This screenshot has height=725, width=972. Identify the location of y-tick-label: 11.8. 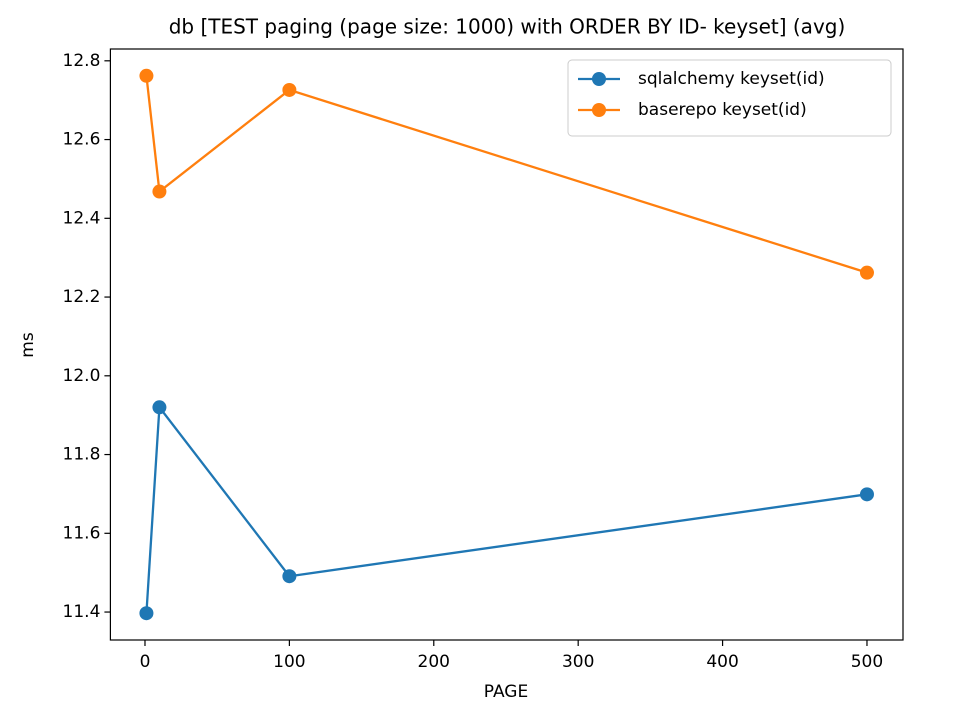
(82, 455).